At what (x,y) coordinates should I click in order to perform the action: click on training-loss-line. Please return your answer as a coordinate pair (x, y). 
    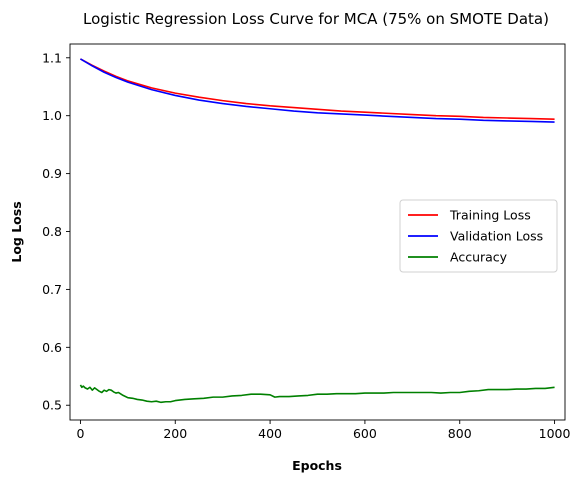
    Looking at the image, I should click on (317, 89).